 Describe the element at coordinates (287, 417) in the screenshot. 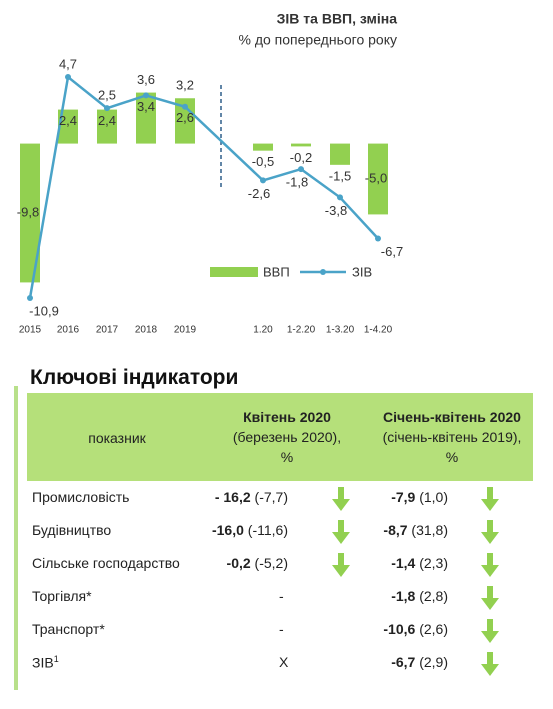

I see `header-cell: Квітень 2020` at that location.